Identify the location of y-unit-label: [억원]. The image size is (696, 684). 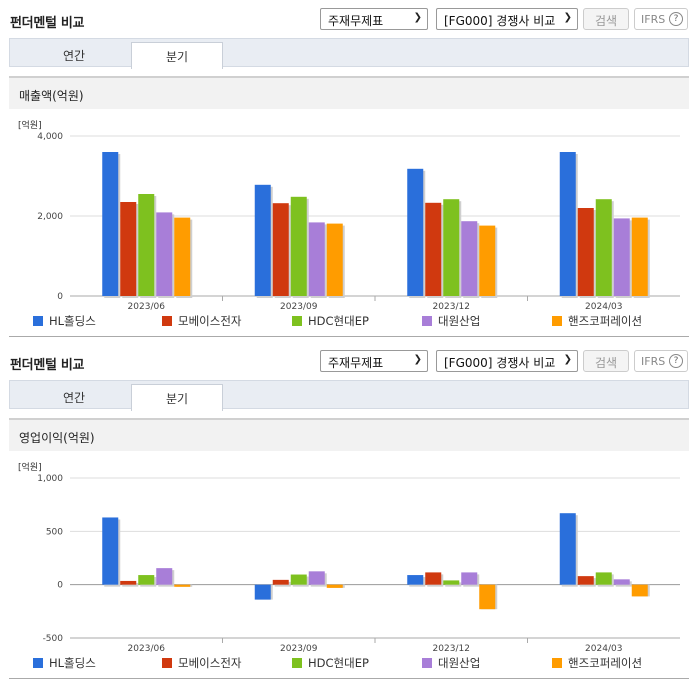
(30, 468).